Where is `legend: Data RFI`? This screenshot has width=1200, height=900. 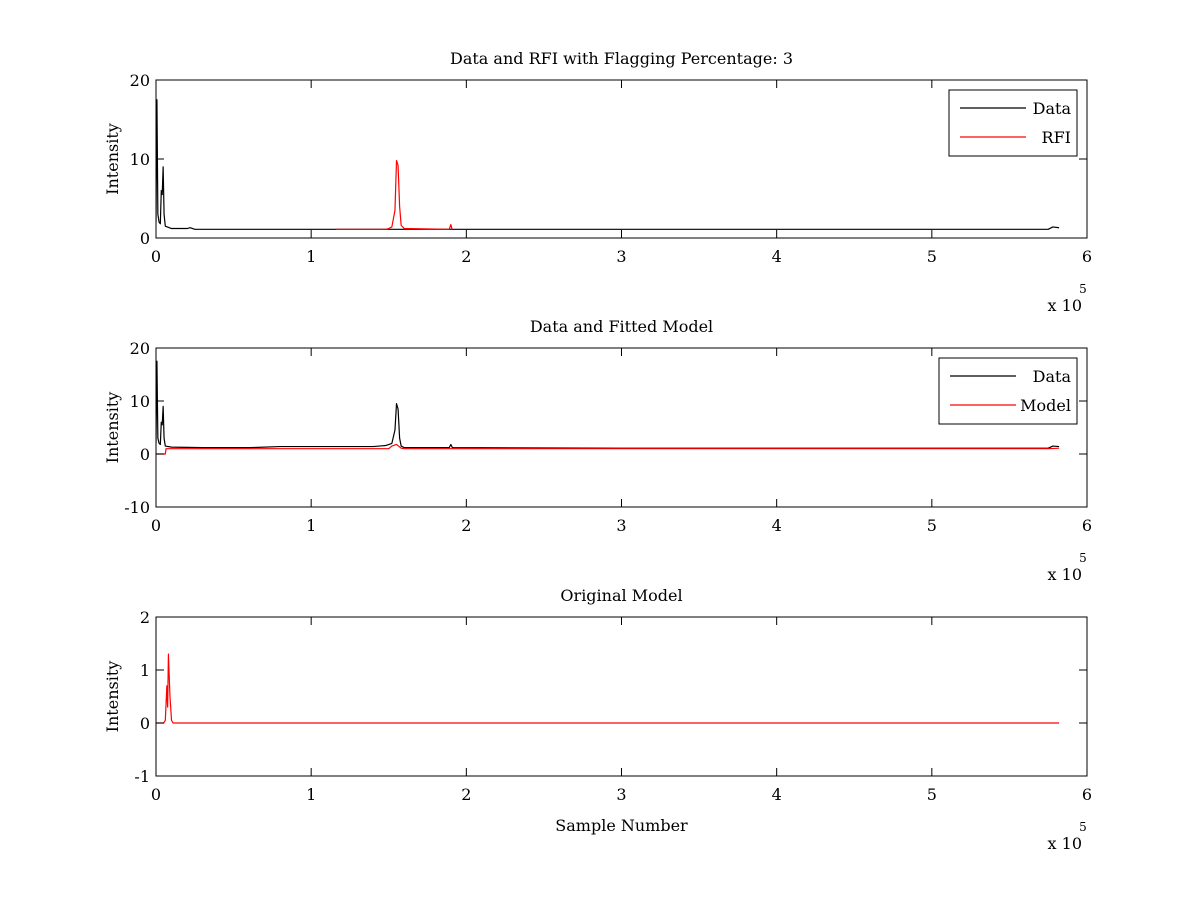 legend: Data RFI is located at coordinates (1013, 123).